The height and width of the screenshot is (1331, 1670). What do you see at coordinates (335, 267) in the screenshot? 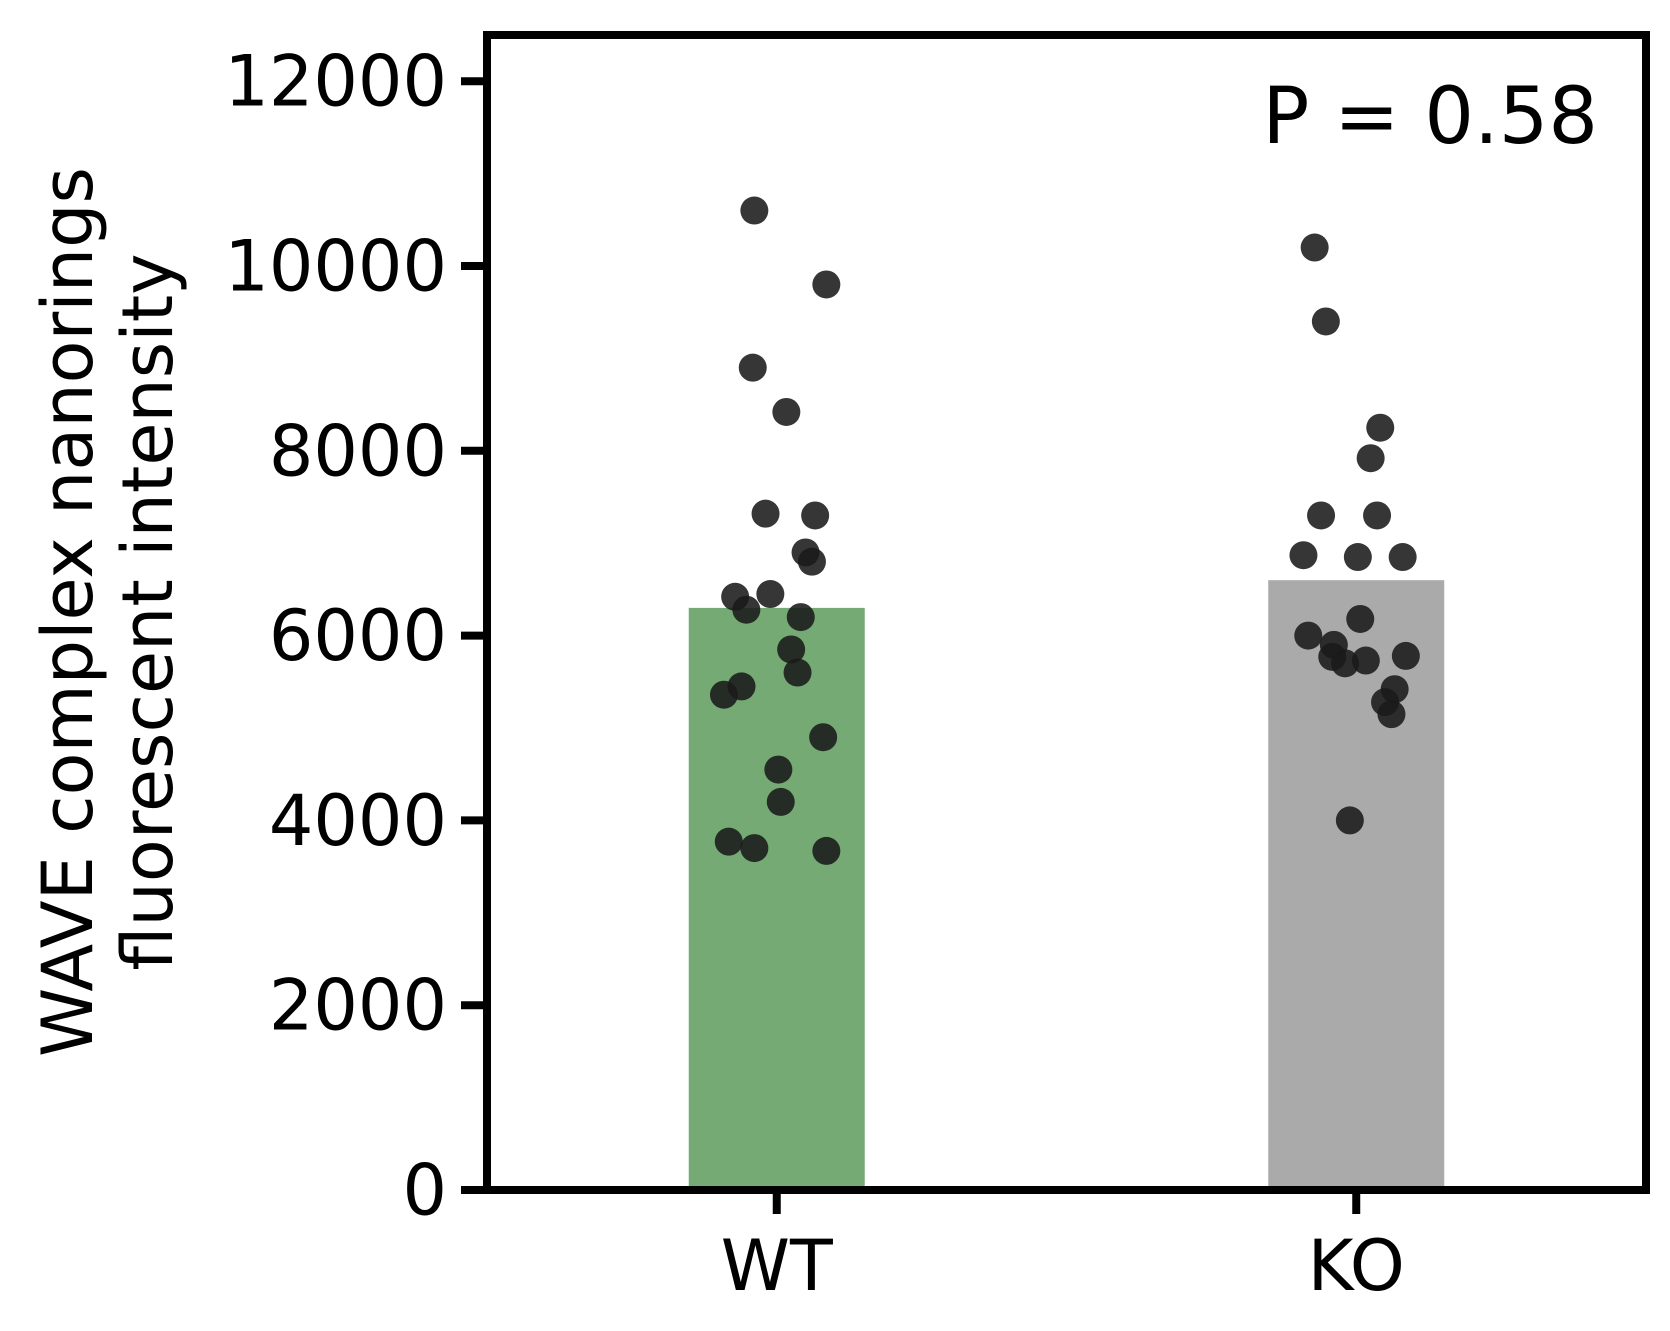
I see `y-tick-label: 10000` at bounding box center [335, 267].